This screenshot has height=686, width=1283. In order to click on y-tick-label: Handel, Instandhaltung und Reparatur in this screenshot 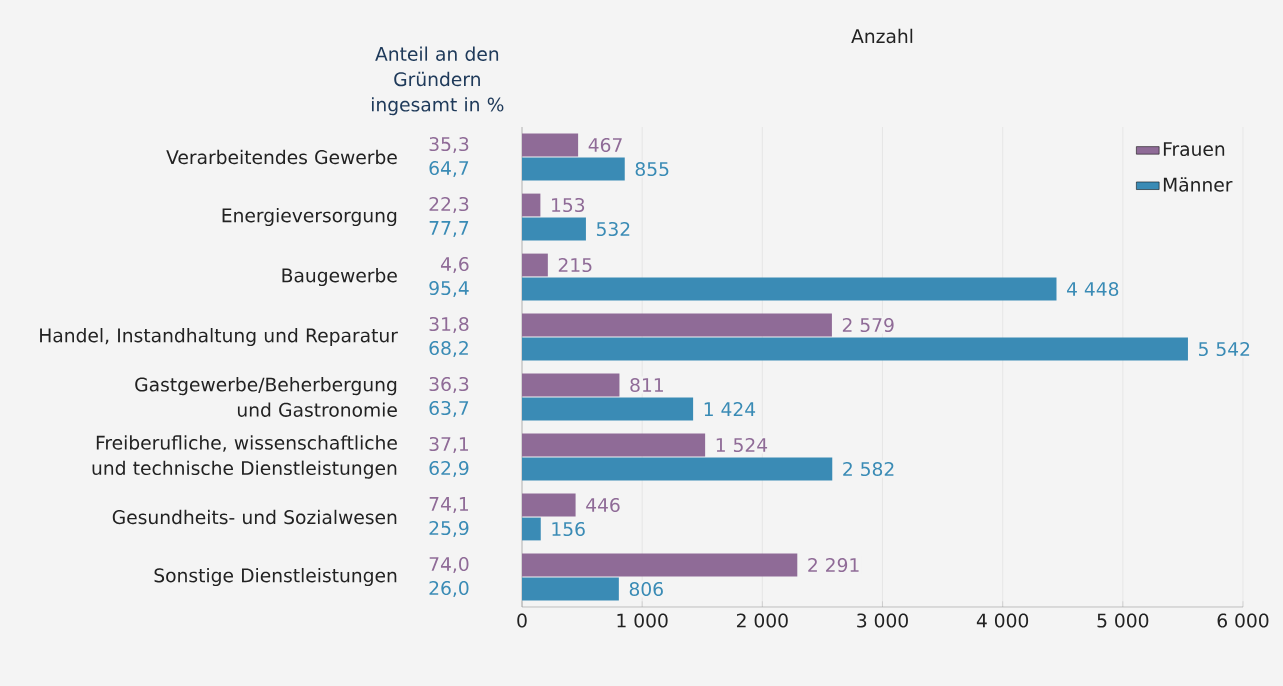, I will do `click(219, 337)`.